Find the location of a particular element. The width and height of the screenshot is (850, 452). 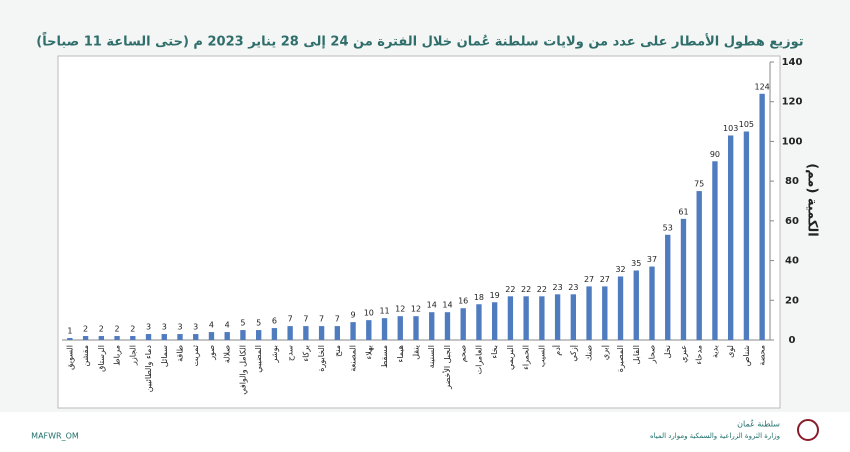

x-tick-label: ينقل is located at coordinates (416, 352).